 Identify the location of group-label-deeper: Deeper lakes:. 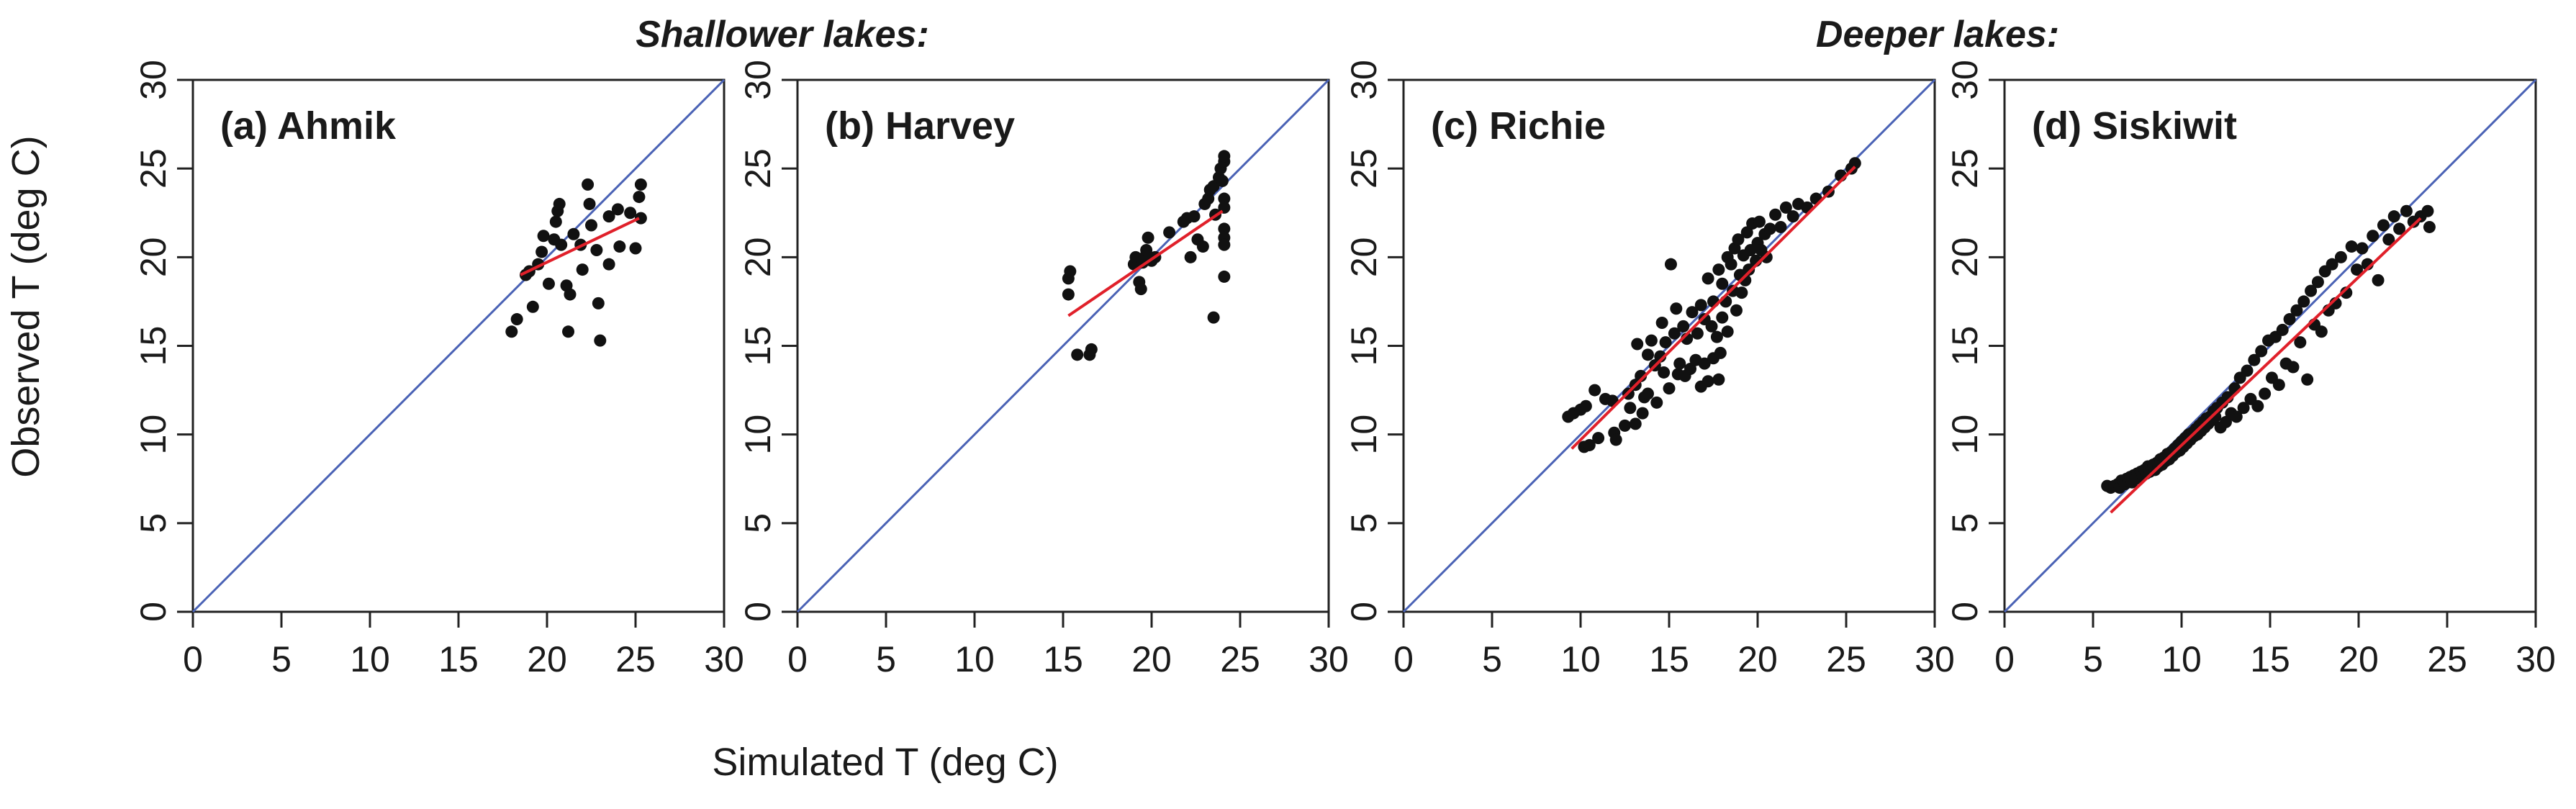
(1938, 35).